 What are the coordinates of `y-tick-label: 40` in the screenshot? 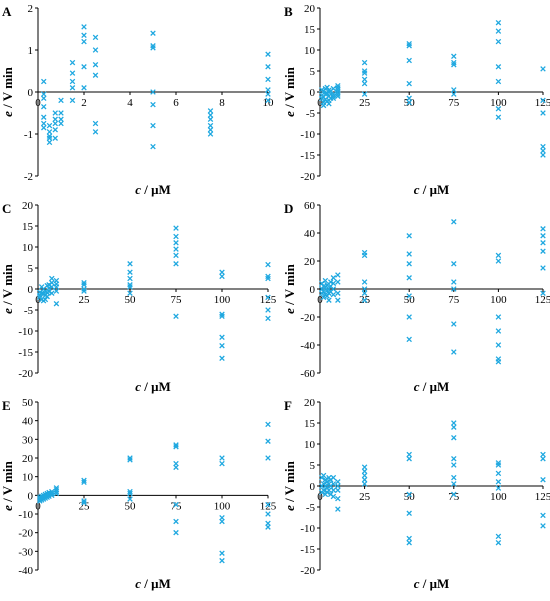 It's located at (310, 234).